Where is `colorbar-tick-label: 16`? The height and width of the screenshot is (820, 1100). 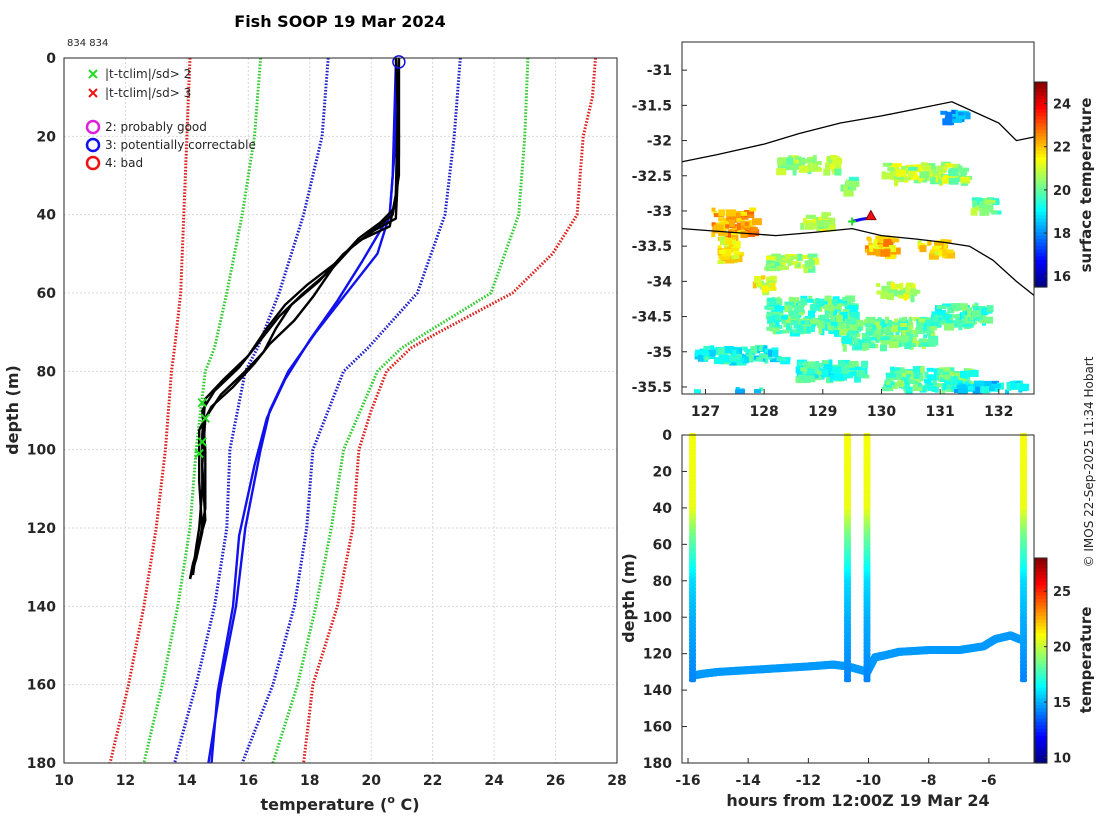 colorbar-tick-label: 16 is located at coordinates (1062, 277).